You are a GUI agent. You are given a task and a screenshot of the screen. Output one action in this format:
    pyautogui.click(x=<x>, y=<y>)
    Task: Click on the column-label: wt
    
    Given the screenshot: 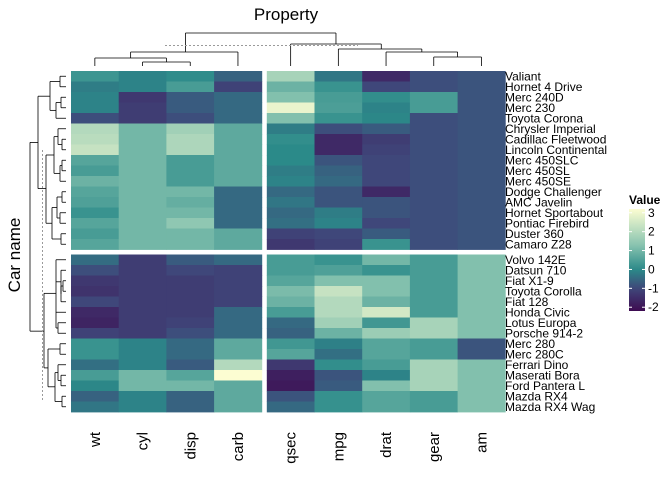 What is the action you would take?
    pyautogui.click(x=95, y=439)
    